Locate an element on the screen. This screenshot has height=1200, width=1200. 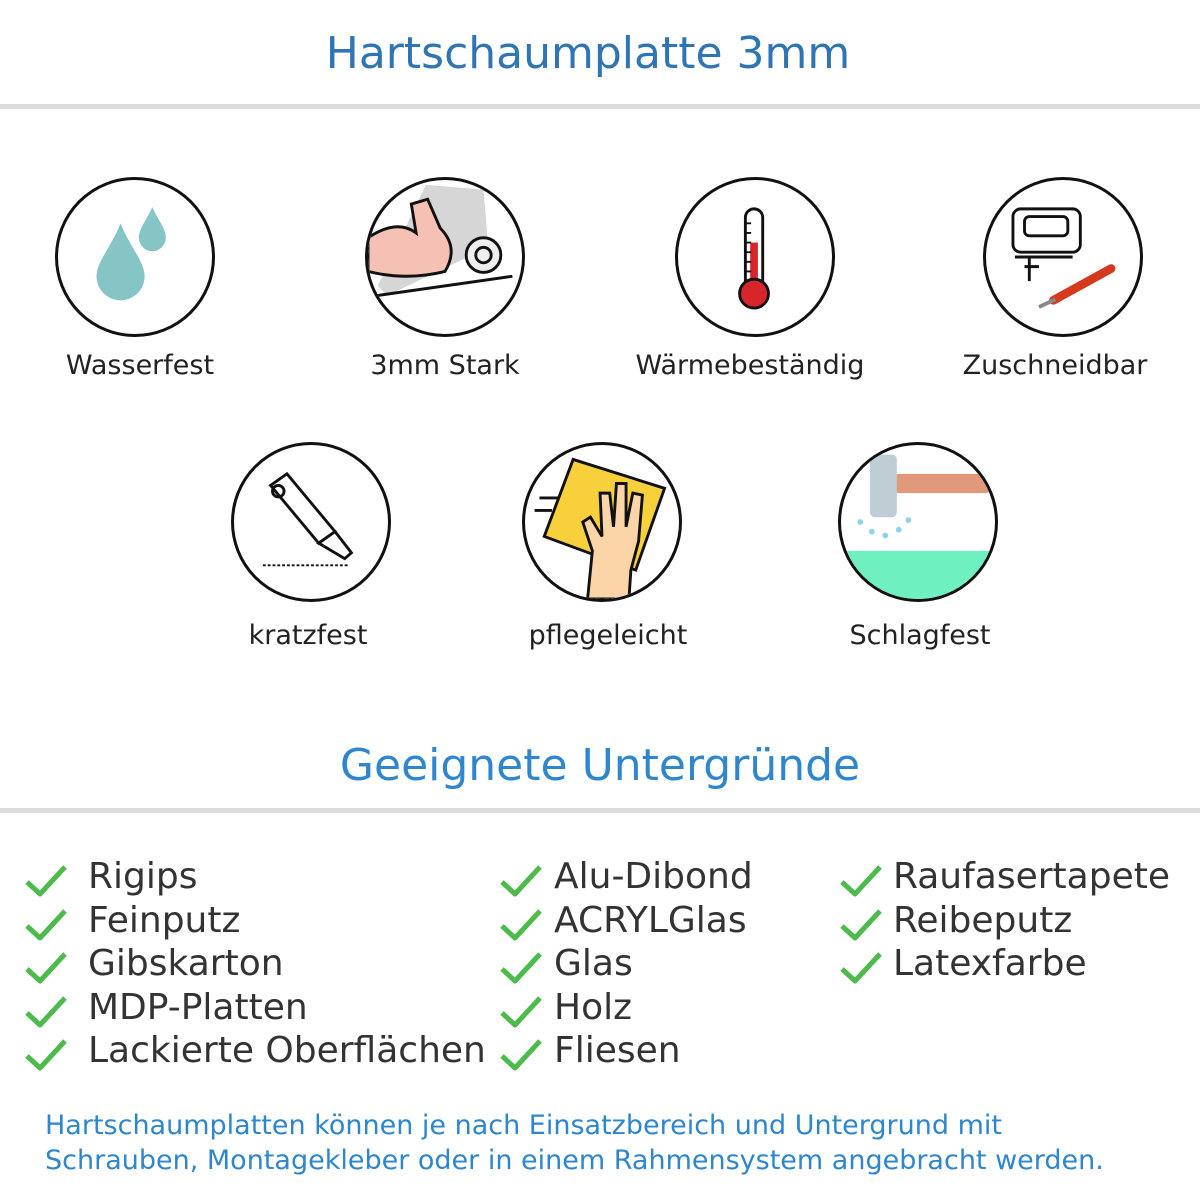
cutter-knife-icon is located at coordinates (311, 522).